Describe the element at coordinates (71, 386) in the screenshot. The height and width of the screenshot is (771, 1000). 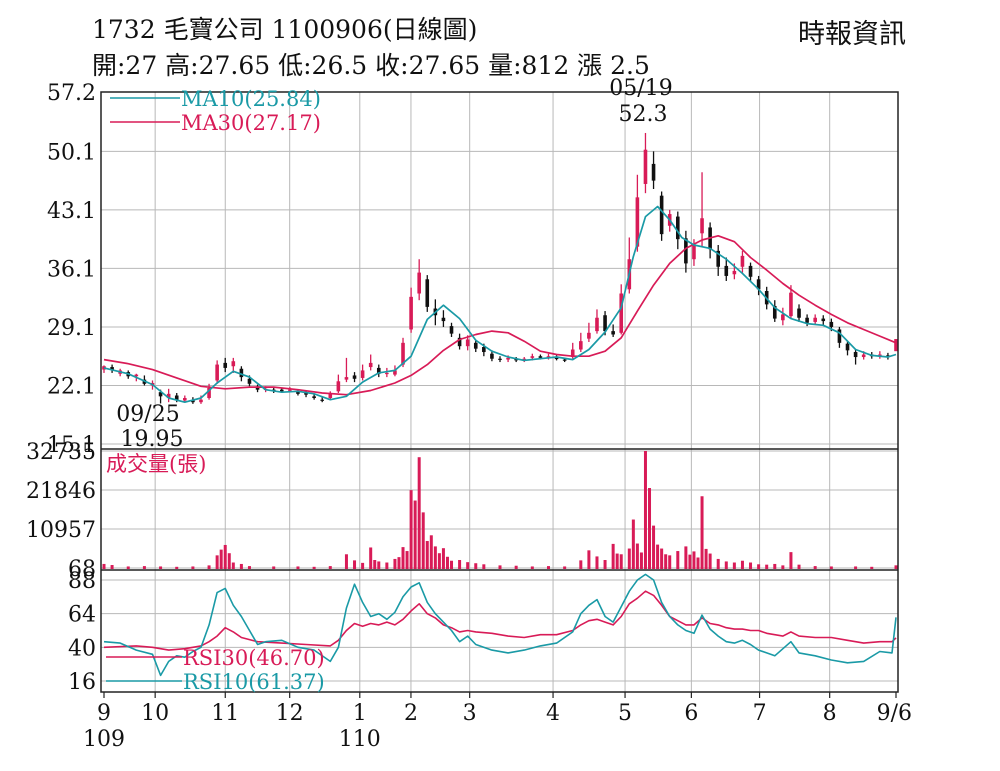
I see `price-y-tick-label: 22.1` at that location.